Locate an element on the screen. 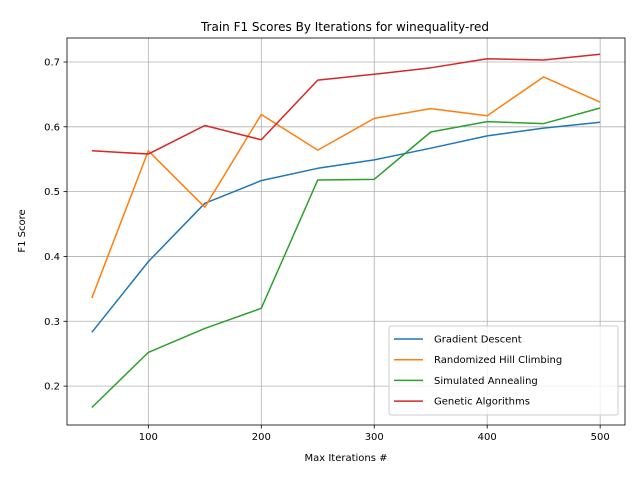  y-tick-label: 0.2 is located at coordinates (52, 387).